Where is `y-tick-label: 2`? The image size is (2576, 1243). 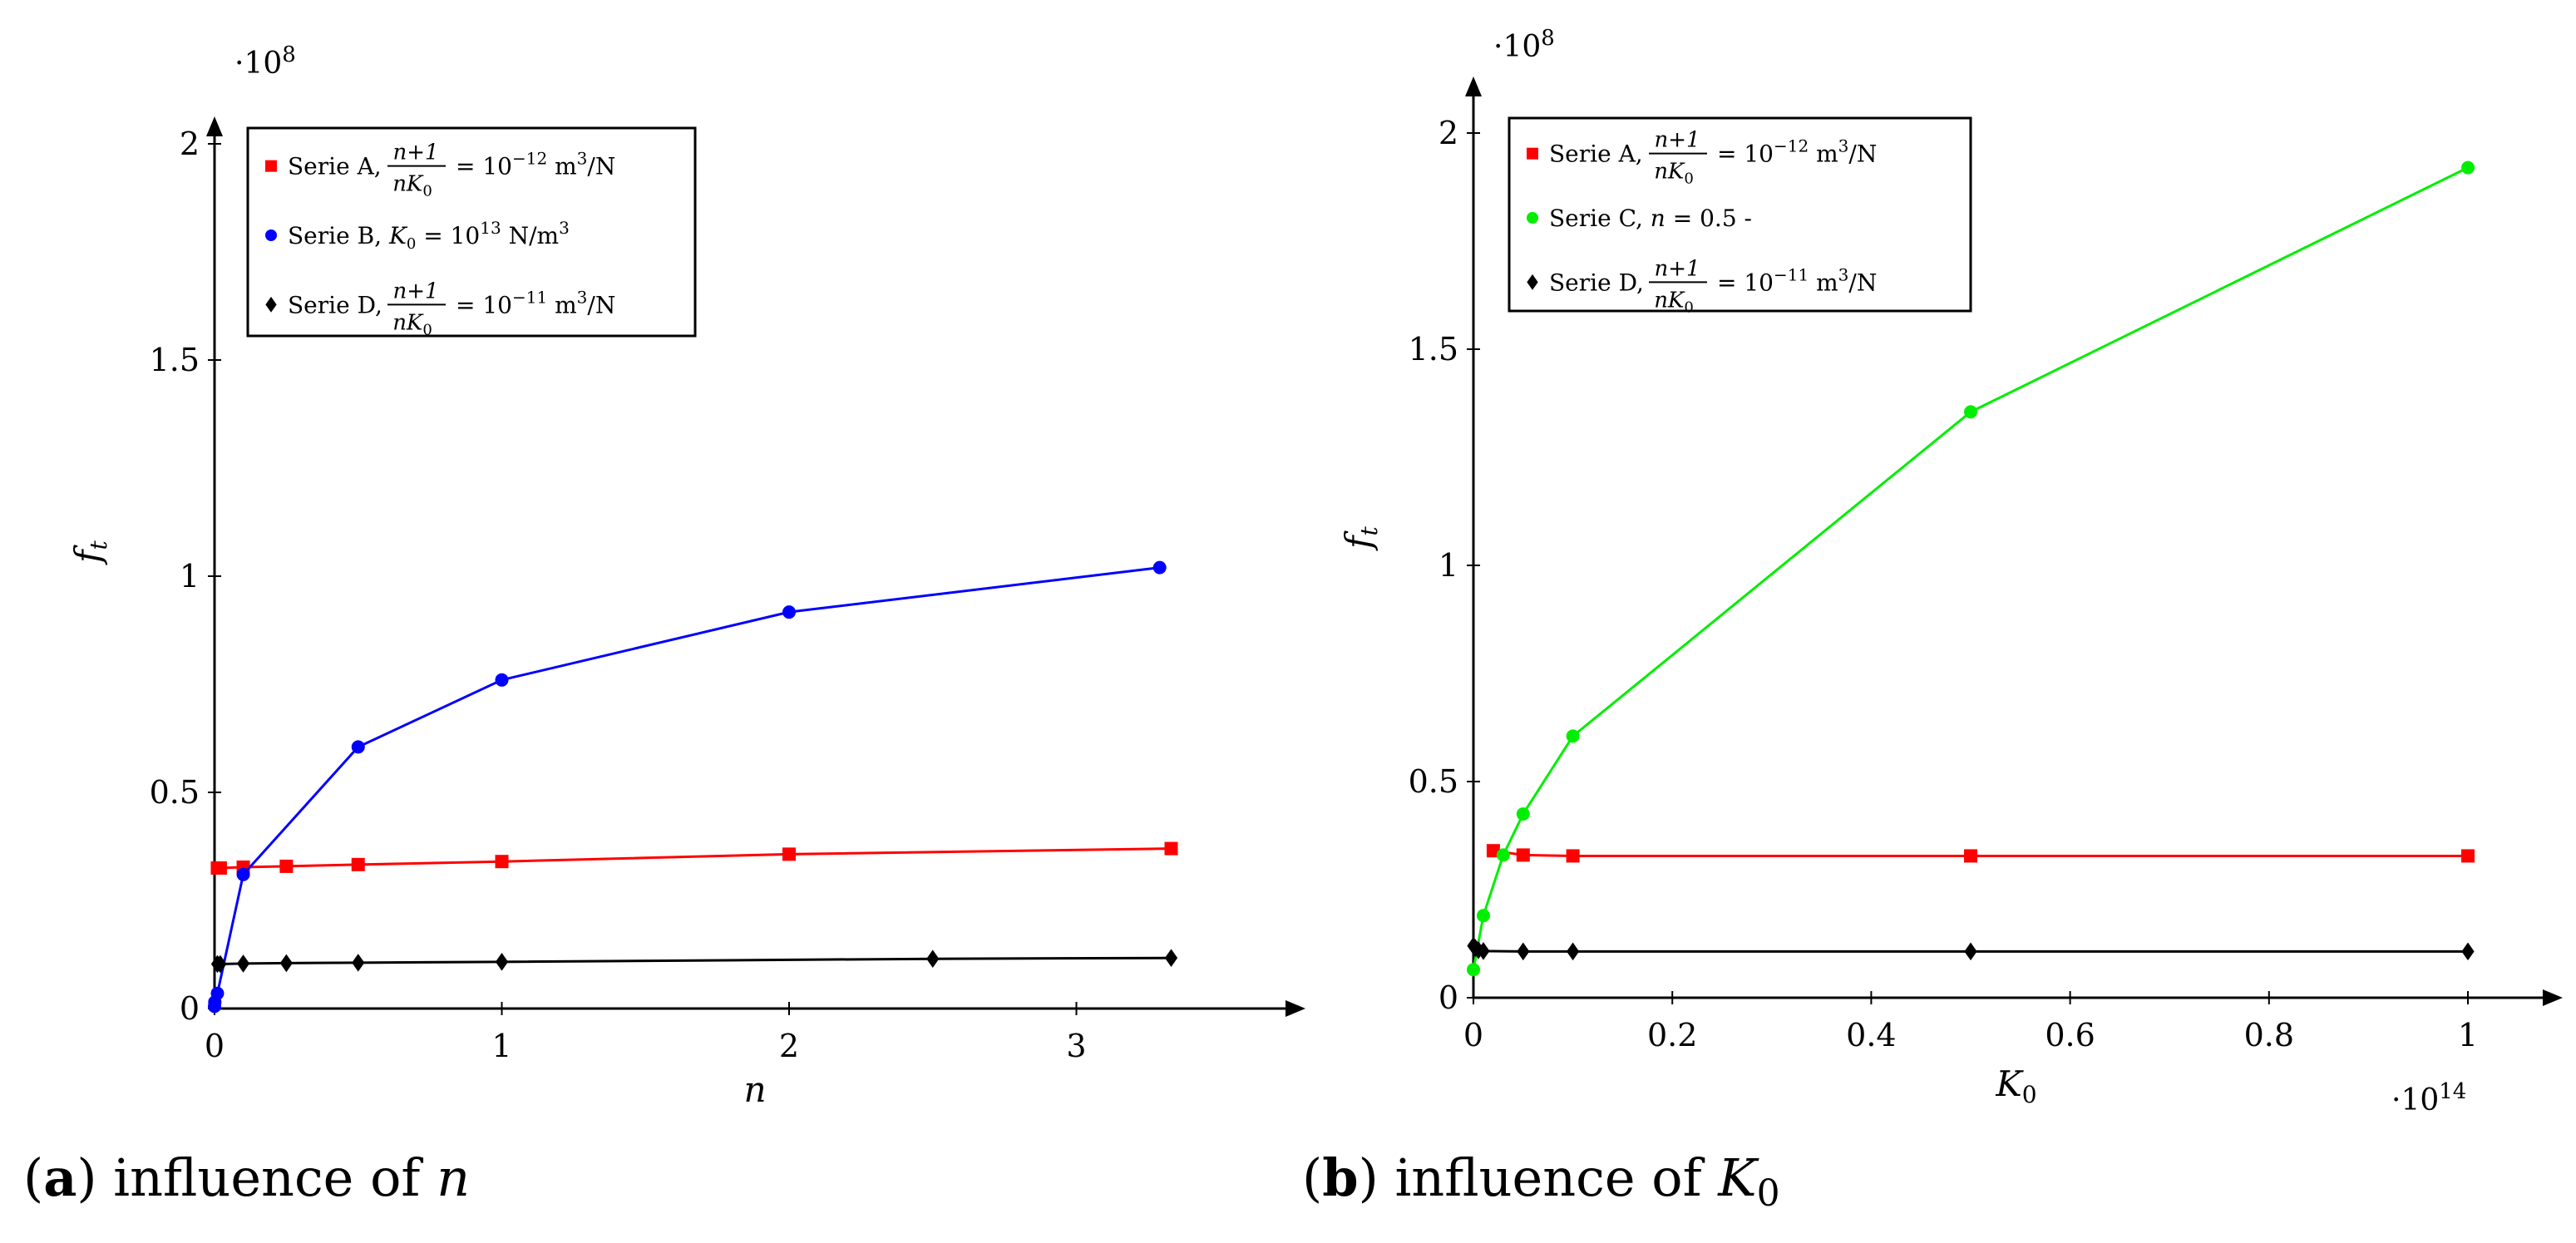
y-tick-label: 2 is located at coordinates (1448, 133).